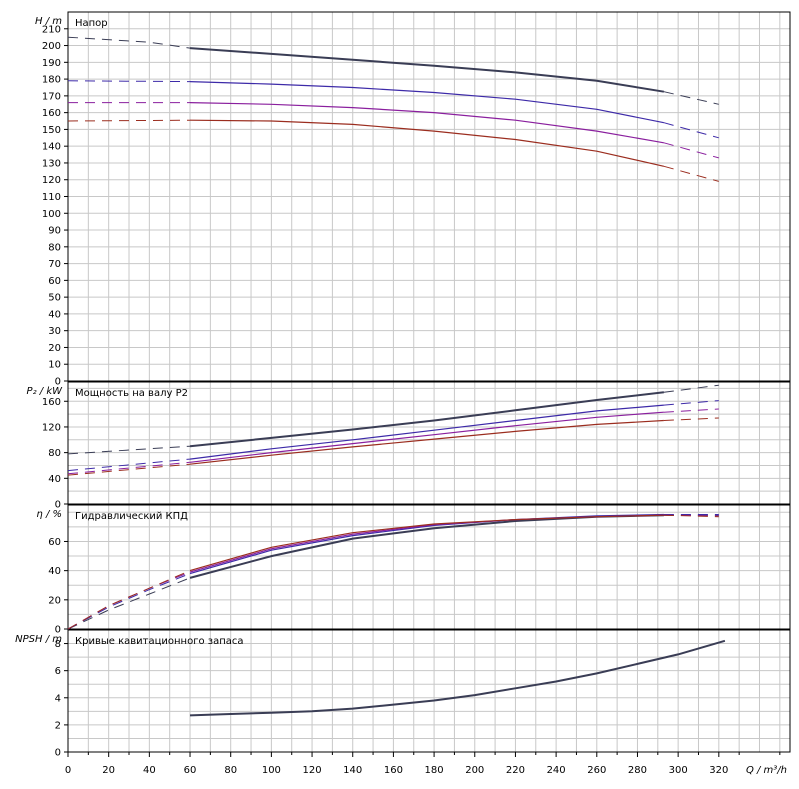 This screenshot has height=789, width=799. I want to click on y-axis-label-head: H / m, so click(48, 21).